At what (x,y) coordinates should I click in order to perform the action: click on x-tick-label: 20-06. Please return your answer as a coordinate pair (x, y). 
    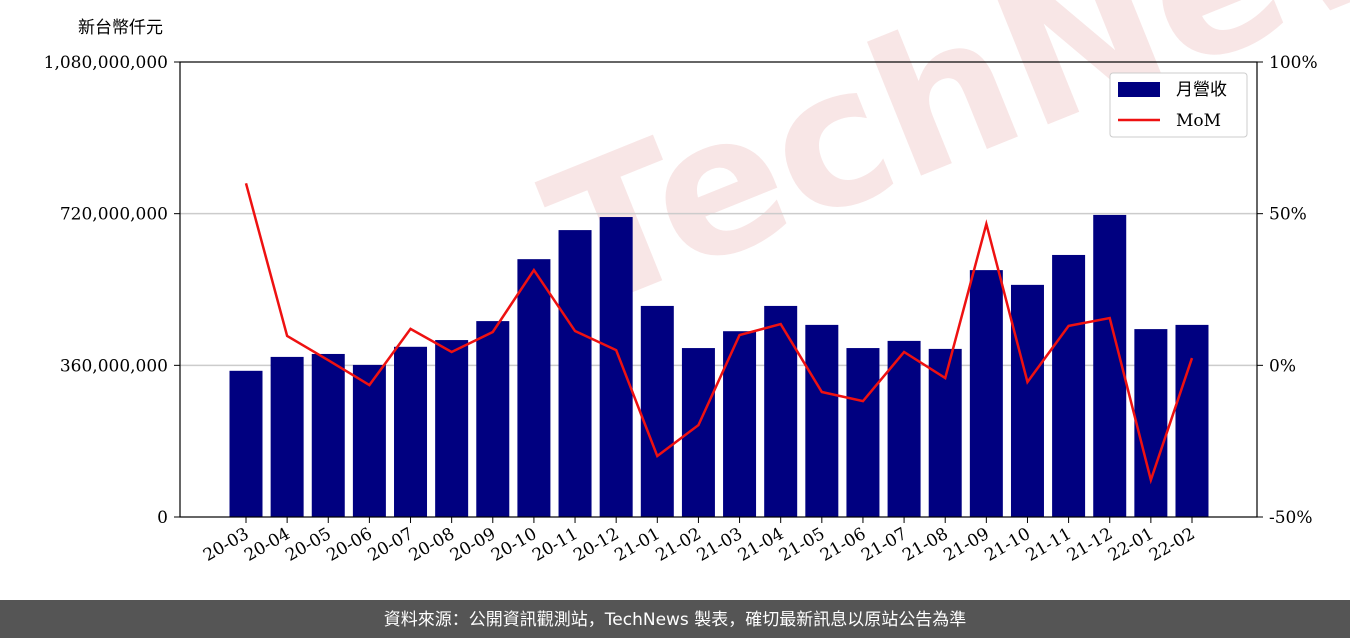
    Looking at the image, I should click on (349, 545).